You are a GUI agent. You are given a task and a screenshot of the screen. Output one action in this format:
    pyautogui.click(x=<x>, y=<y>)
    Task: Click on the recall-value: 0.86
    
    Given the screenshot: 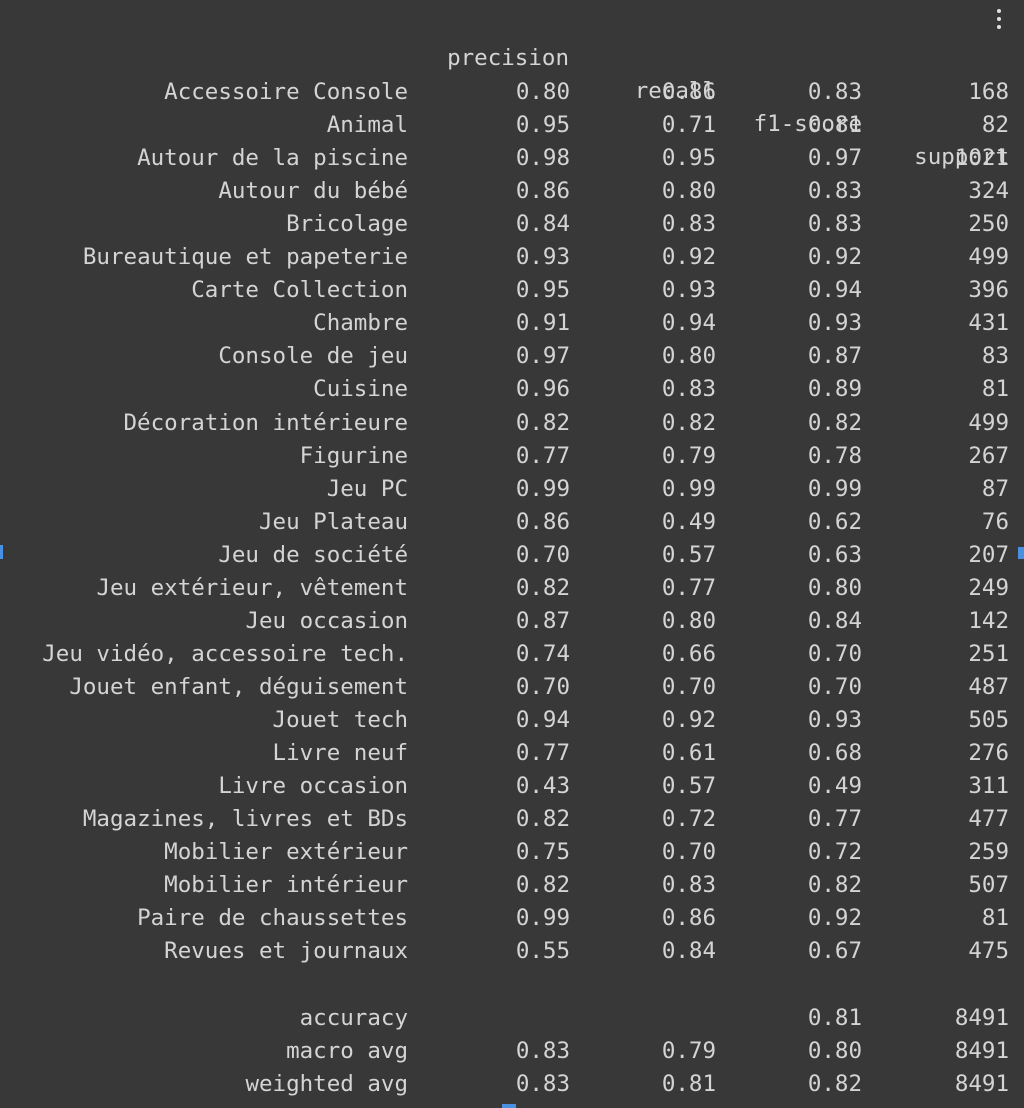 What is the action you would take?
    pyautogui.click(x=688, y=918)
    